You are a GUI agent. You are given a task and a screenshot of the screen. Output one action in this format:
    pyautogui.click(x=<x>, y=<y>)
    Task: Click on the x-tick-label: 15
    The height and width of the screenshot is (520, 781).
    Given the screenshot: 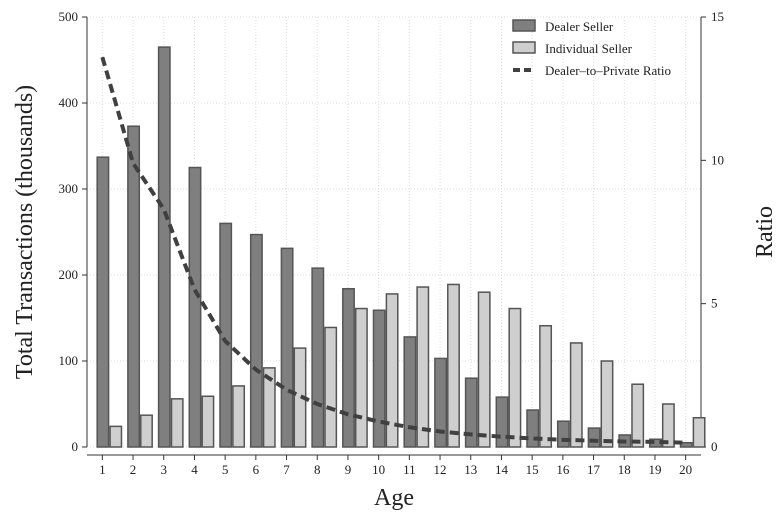 What is the action you would take?
    pyautogui.click(x=532, y=469)
    